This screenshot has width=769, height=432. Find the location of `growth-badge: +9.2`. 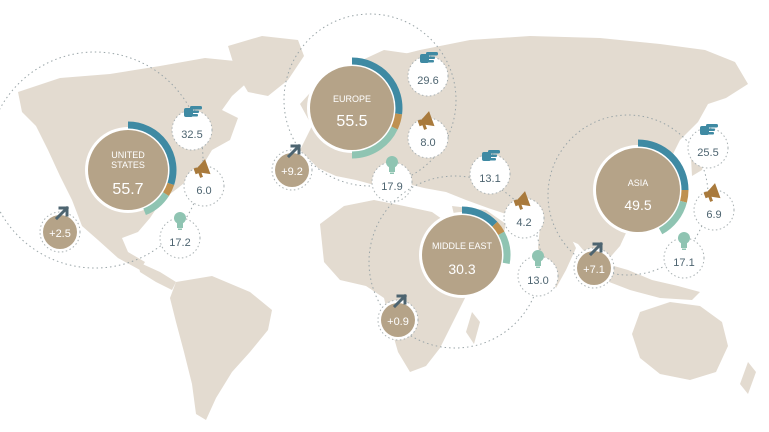

growth-badge: +9.2 is located at coordinates (292, 167).